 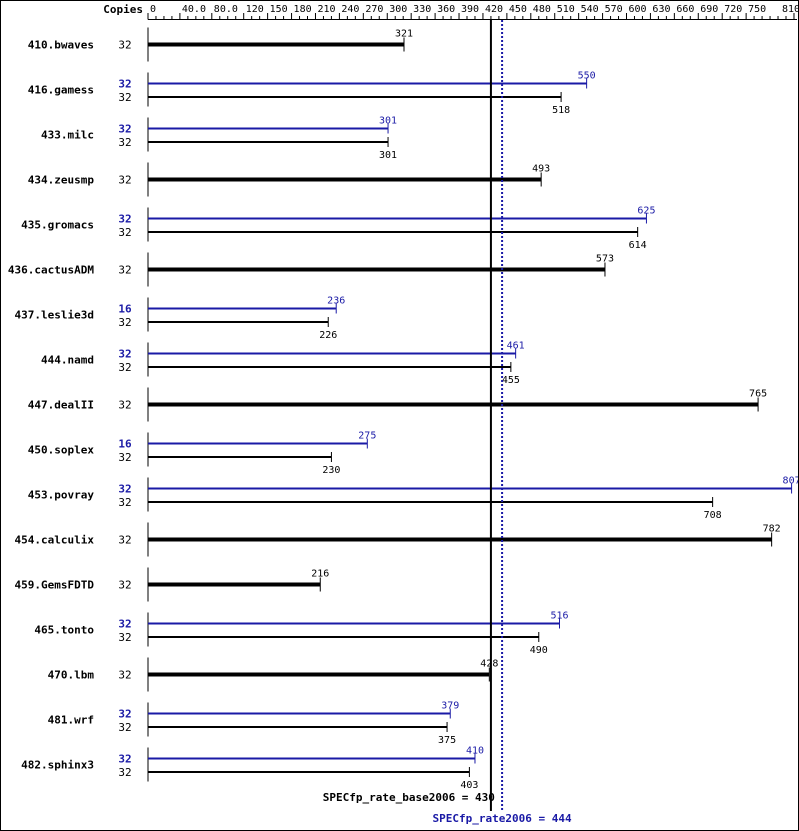 I want to click on benchmark-label: 481.wrf, so click(x=71, y=720).